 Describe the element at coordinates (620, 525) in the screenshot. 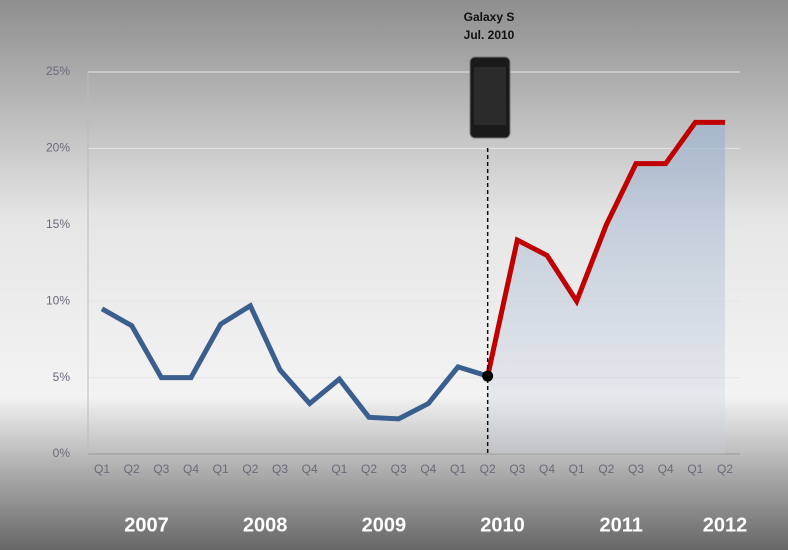

I see `year-label: 2011` at that location.